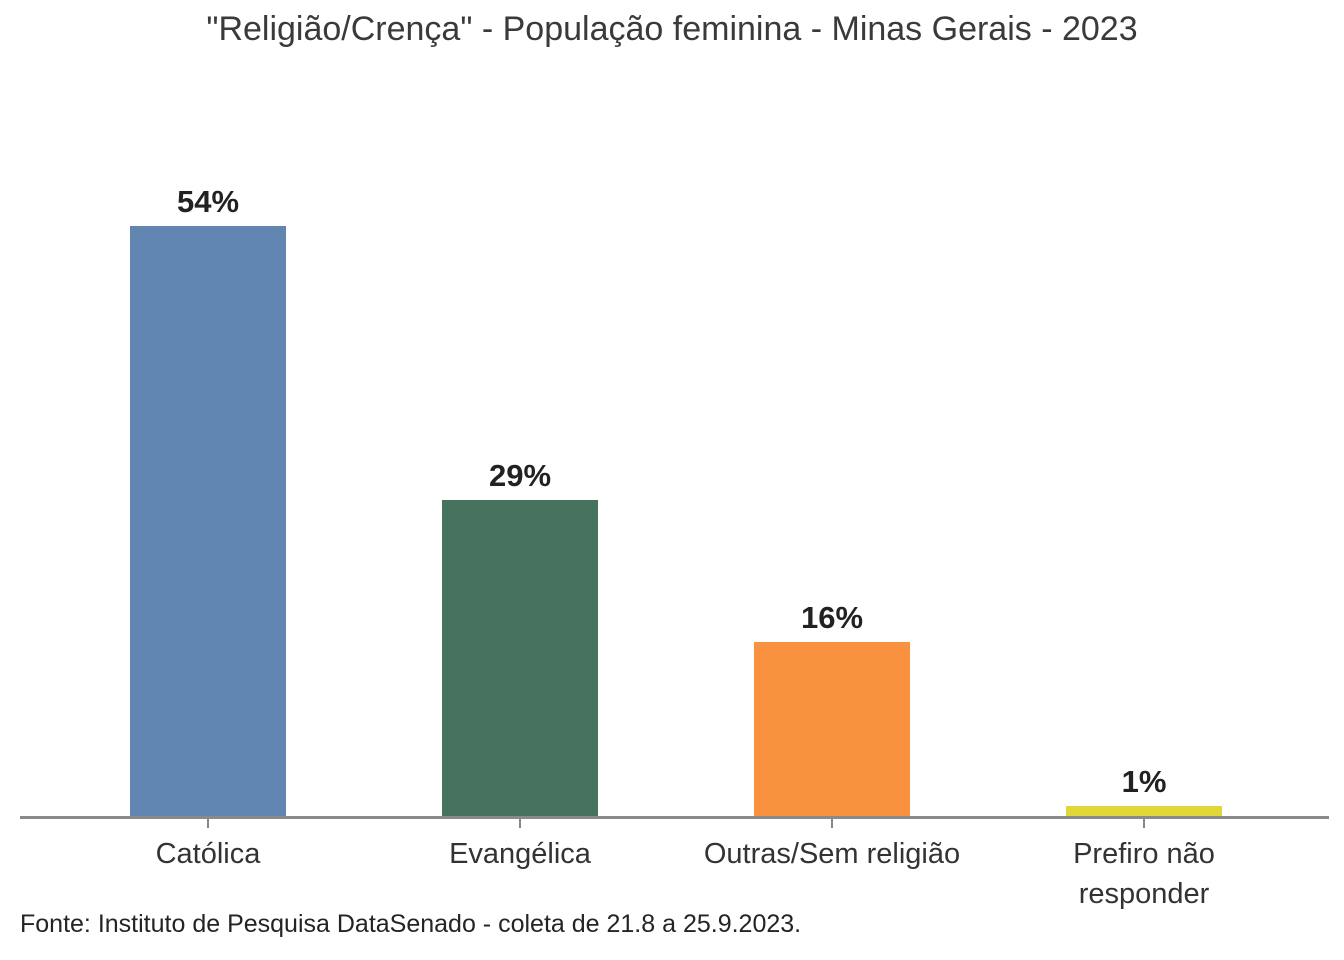 The width and height of the screenshot is (1344, 960). I want to click on x-label-column-1: Evangélica, so click(520, 866).